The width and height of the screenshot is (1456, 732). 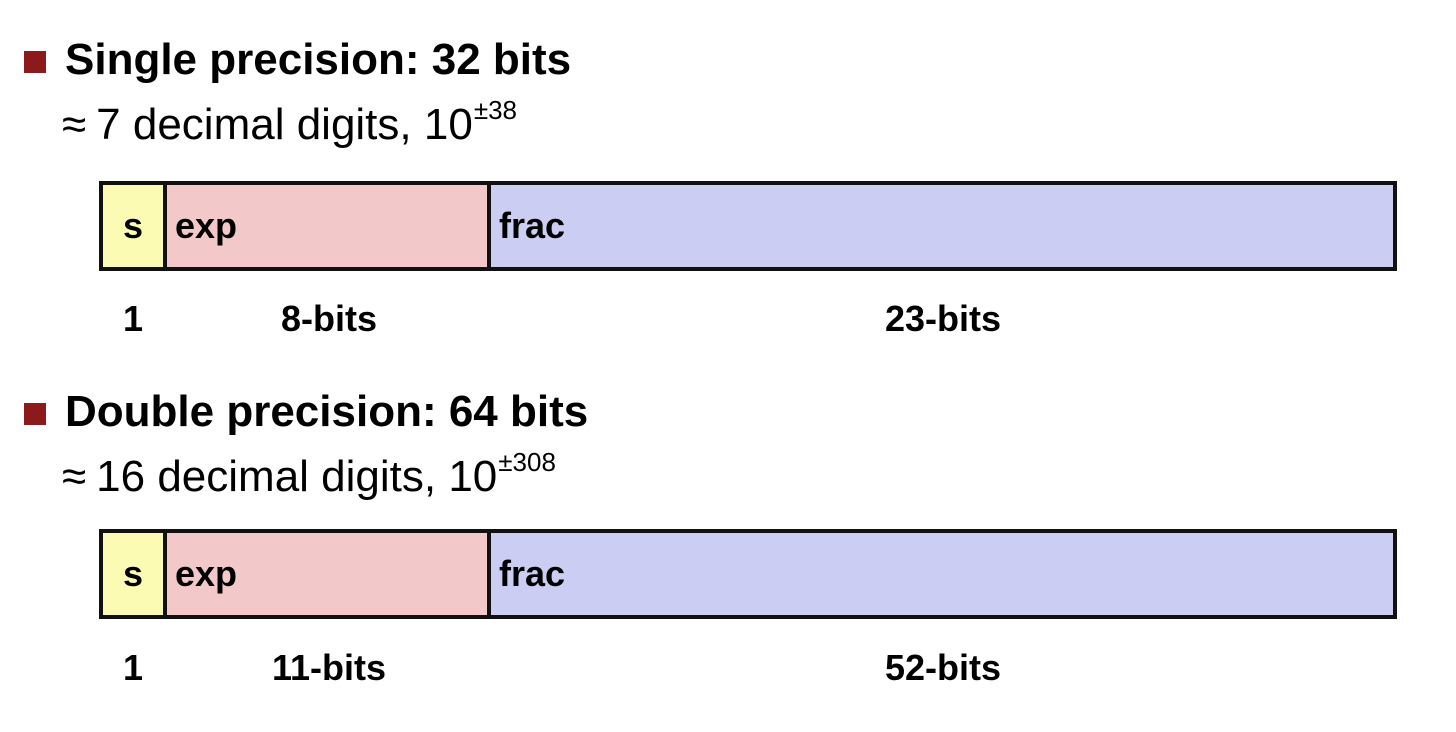 What do you see at coordinates (943, 318) in the screenshot?
I see `single-frac-bit-count: 23-bits` at bounding box center [943, 318].